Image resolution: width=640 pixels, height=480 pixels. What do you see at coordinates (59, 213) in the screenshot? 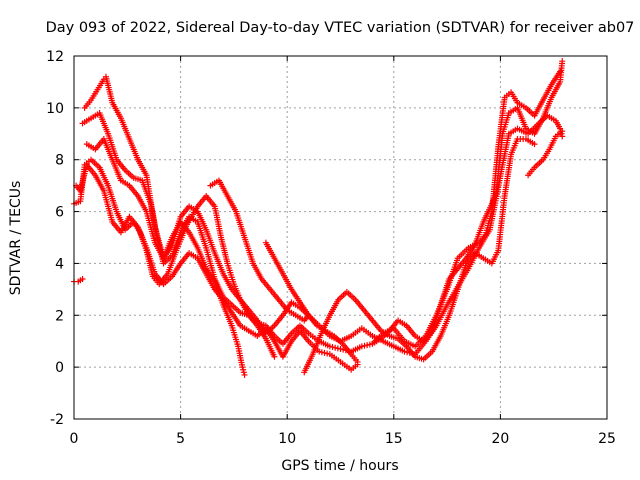
I see `y-tick-label: 6` at bounding box center [59, 213].